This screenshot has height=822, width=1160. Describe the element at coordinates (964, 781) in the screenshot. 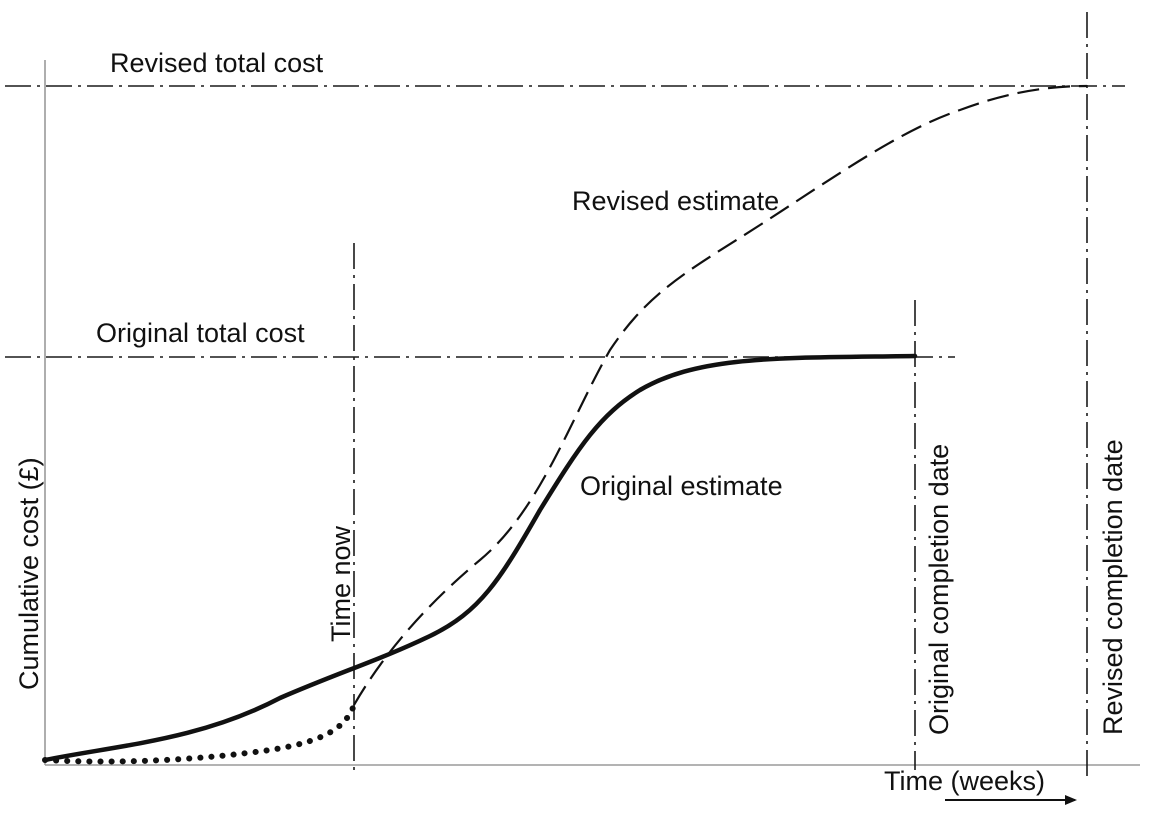

I see `x-axis-title: Time (weeks)` at that location.